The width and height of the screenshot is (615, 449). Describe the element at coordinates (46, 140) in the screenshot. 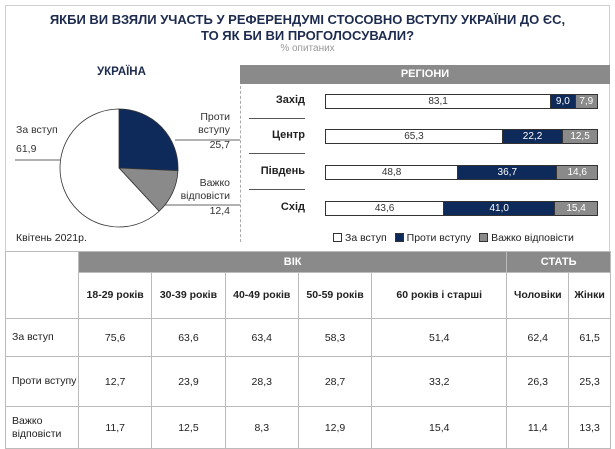

I see `pie-label: За вступ 61,9` at that location.